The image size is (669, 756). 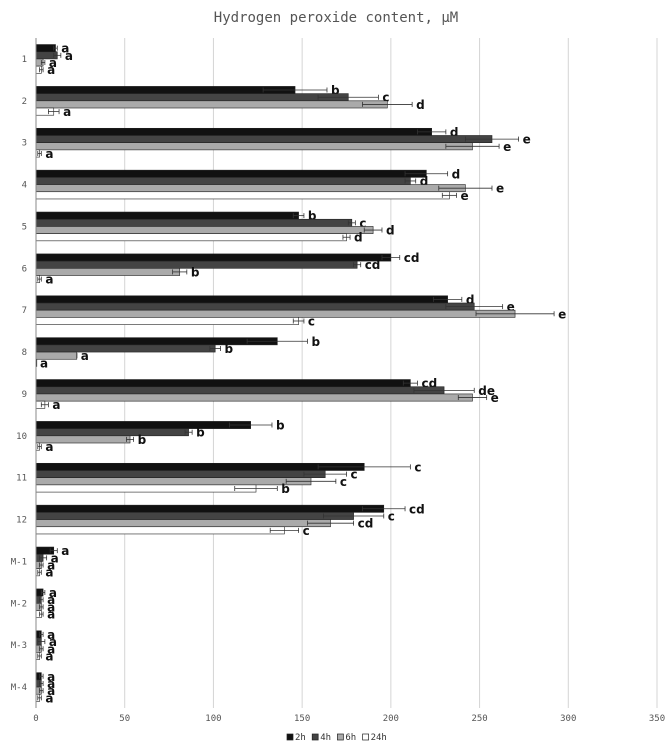 What do you see at coordinates (21, 479) in the screenshot?
I see `category-label: 11` at bounding box center [21, 479].